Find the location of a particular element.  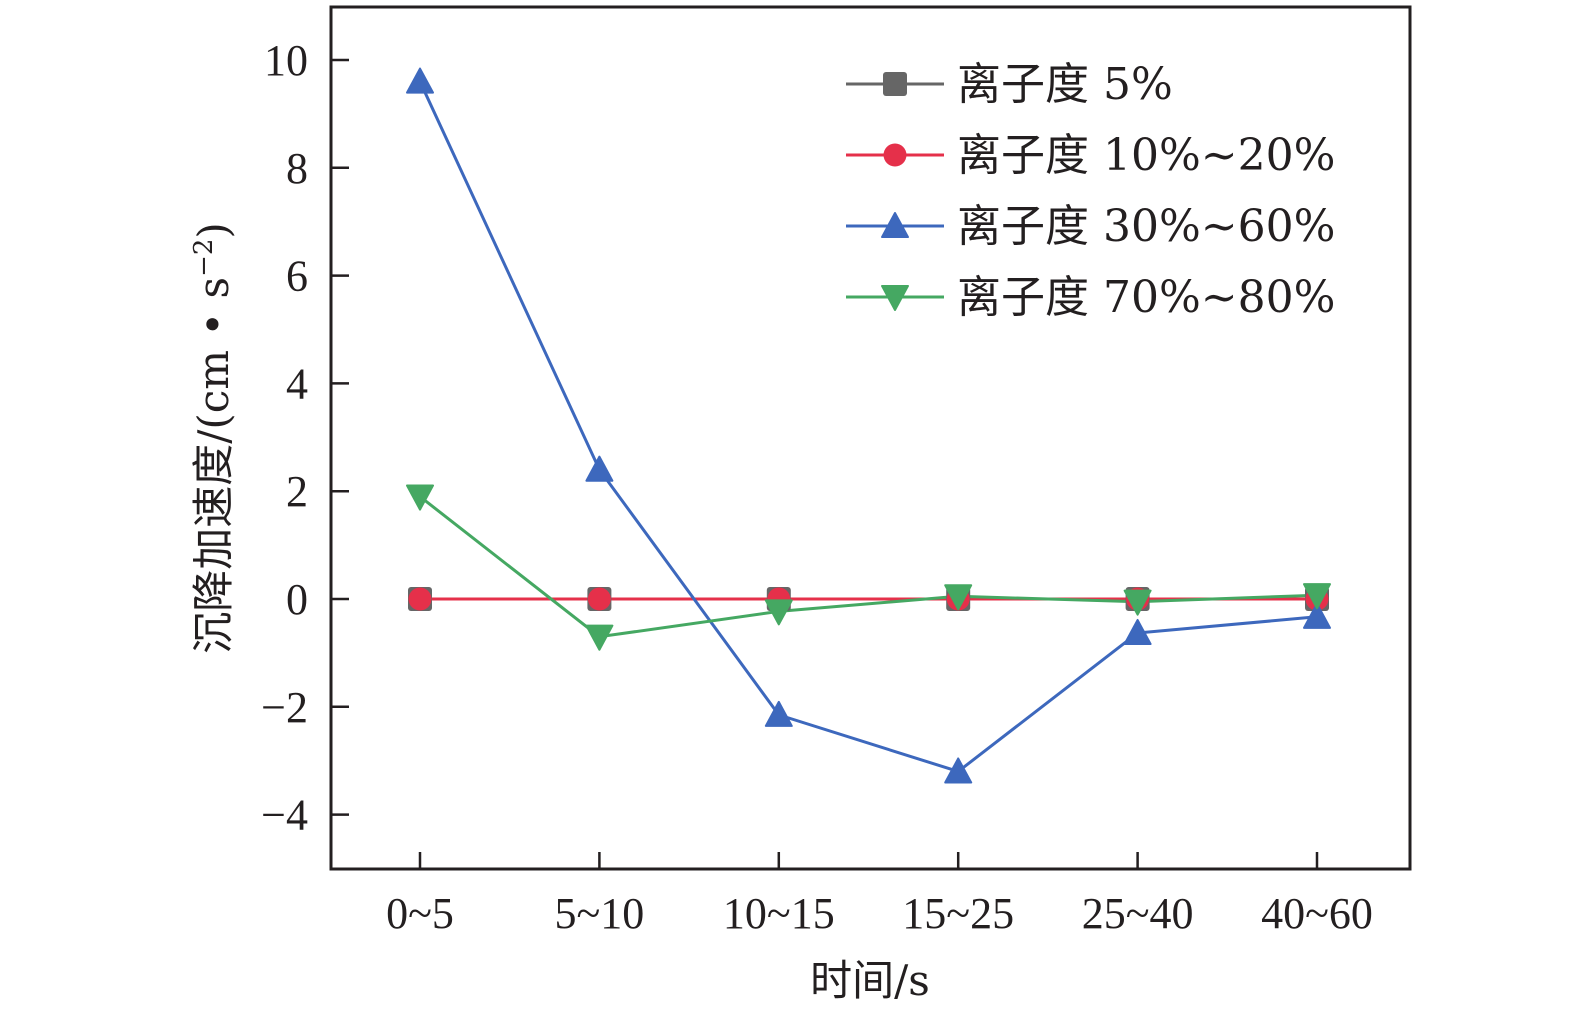

legend-item: 离子度 70%~80% is located at coordinates (1090, 297).